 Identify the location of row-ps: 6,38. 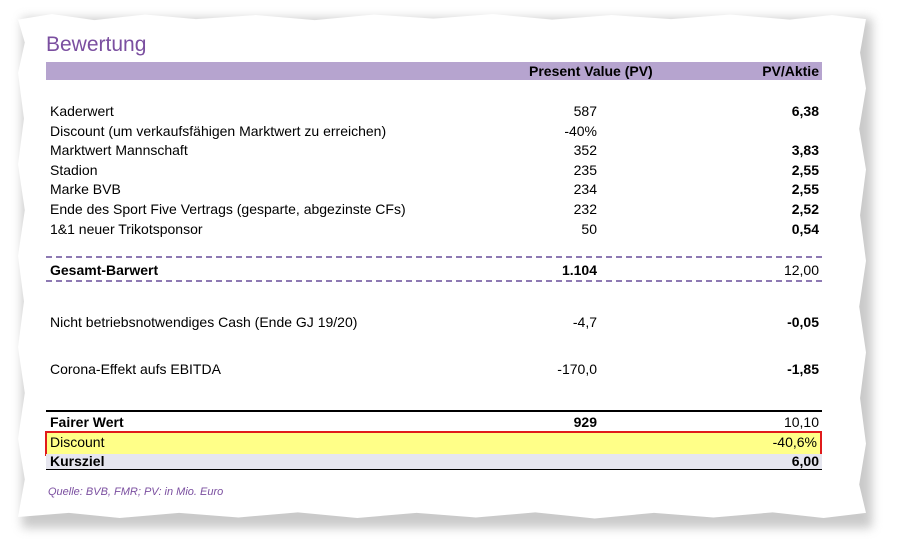
(805, 111).